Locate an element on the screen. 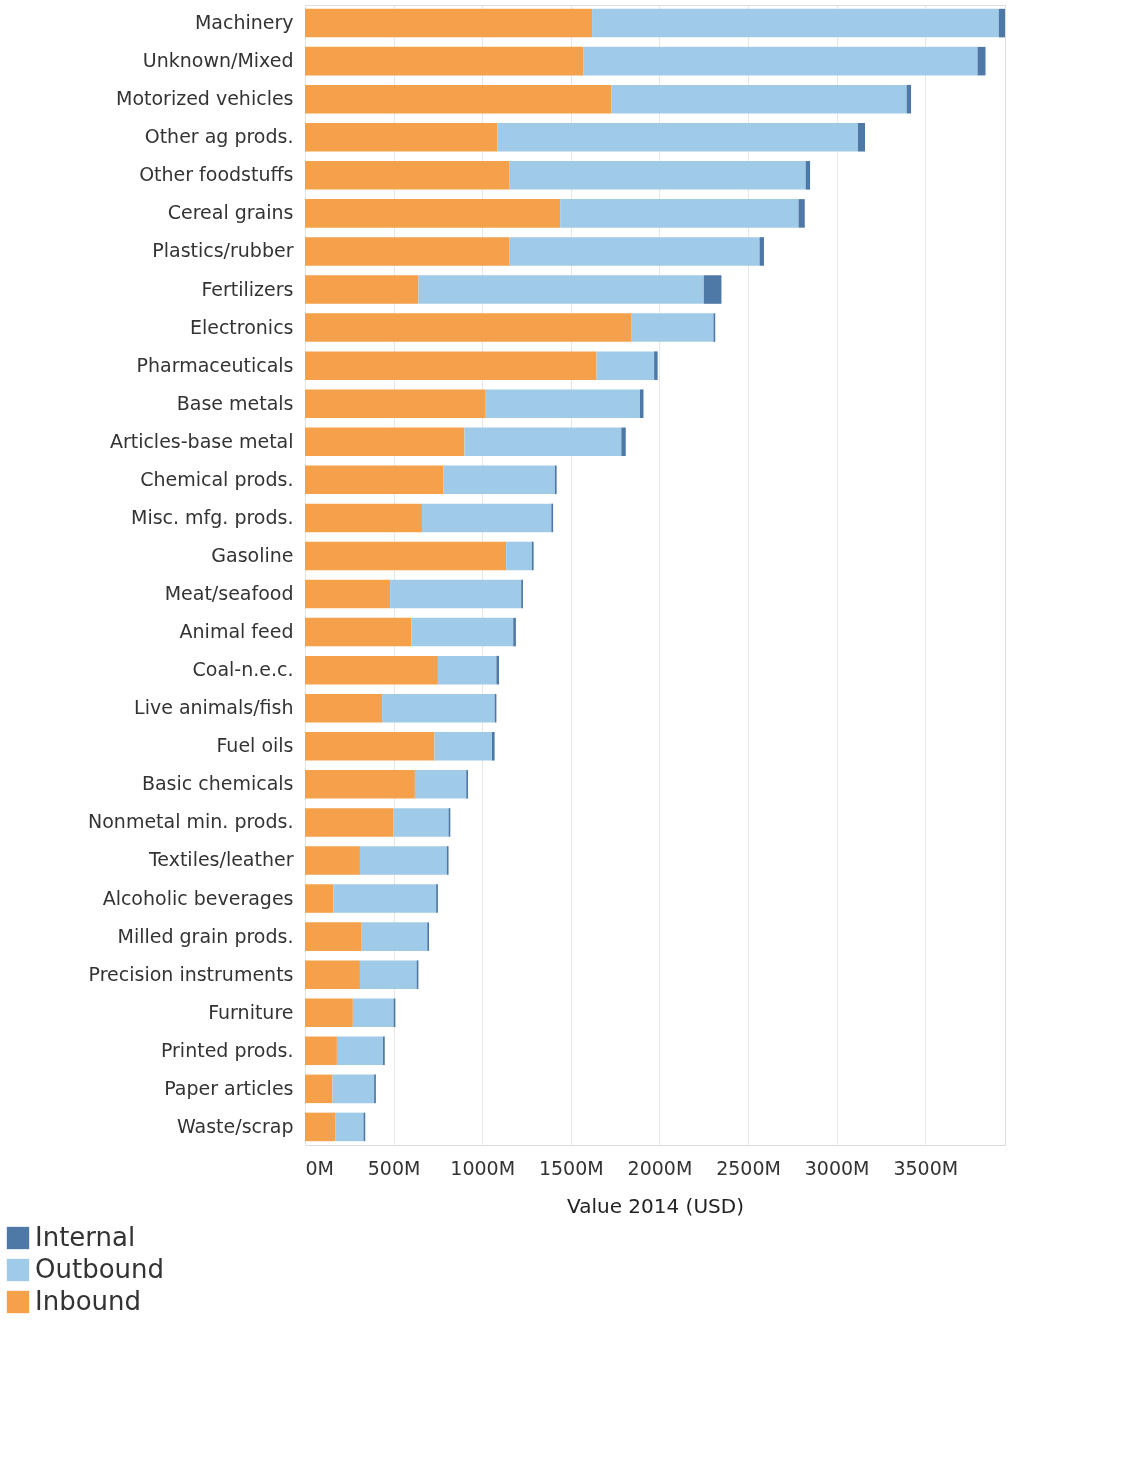 The height and width of the screenshot is (1462, 1148). y-tick-label: Pharmaceuticals is located at coordinates (215, 364).